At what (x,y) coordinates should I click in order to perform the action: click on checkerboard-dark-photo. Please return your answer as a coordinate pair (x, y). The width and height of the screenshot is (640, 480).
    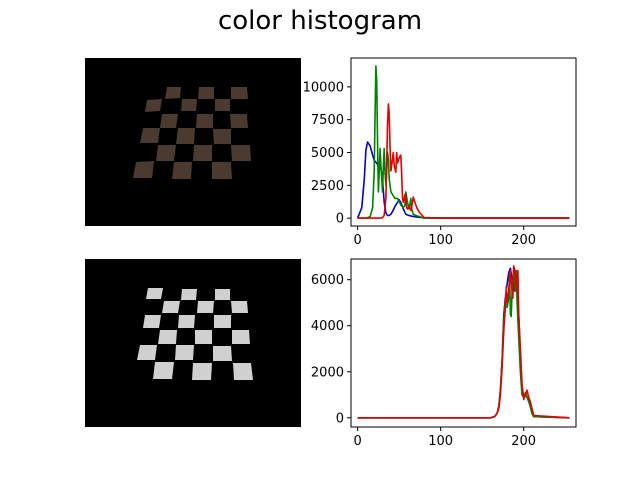
    Looking at the image, I should click on (193, 142).